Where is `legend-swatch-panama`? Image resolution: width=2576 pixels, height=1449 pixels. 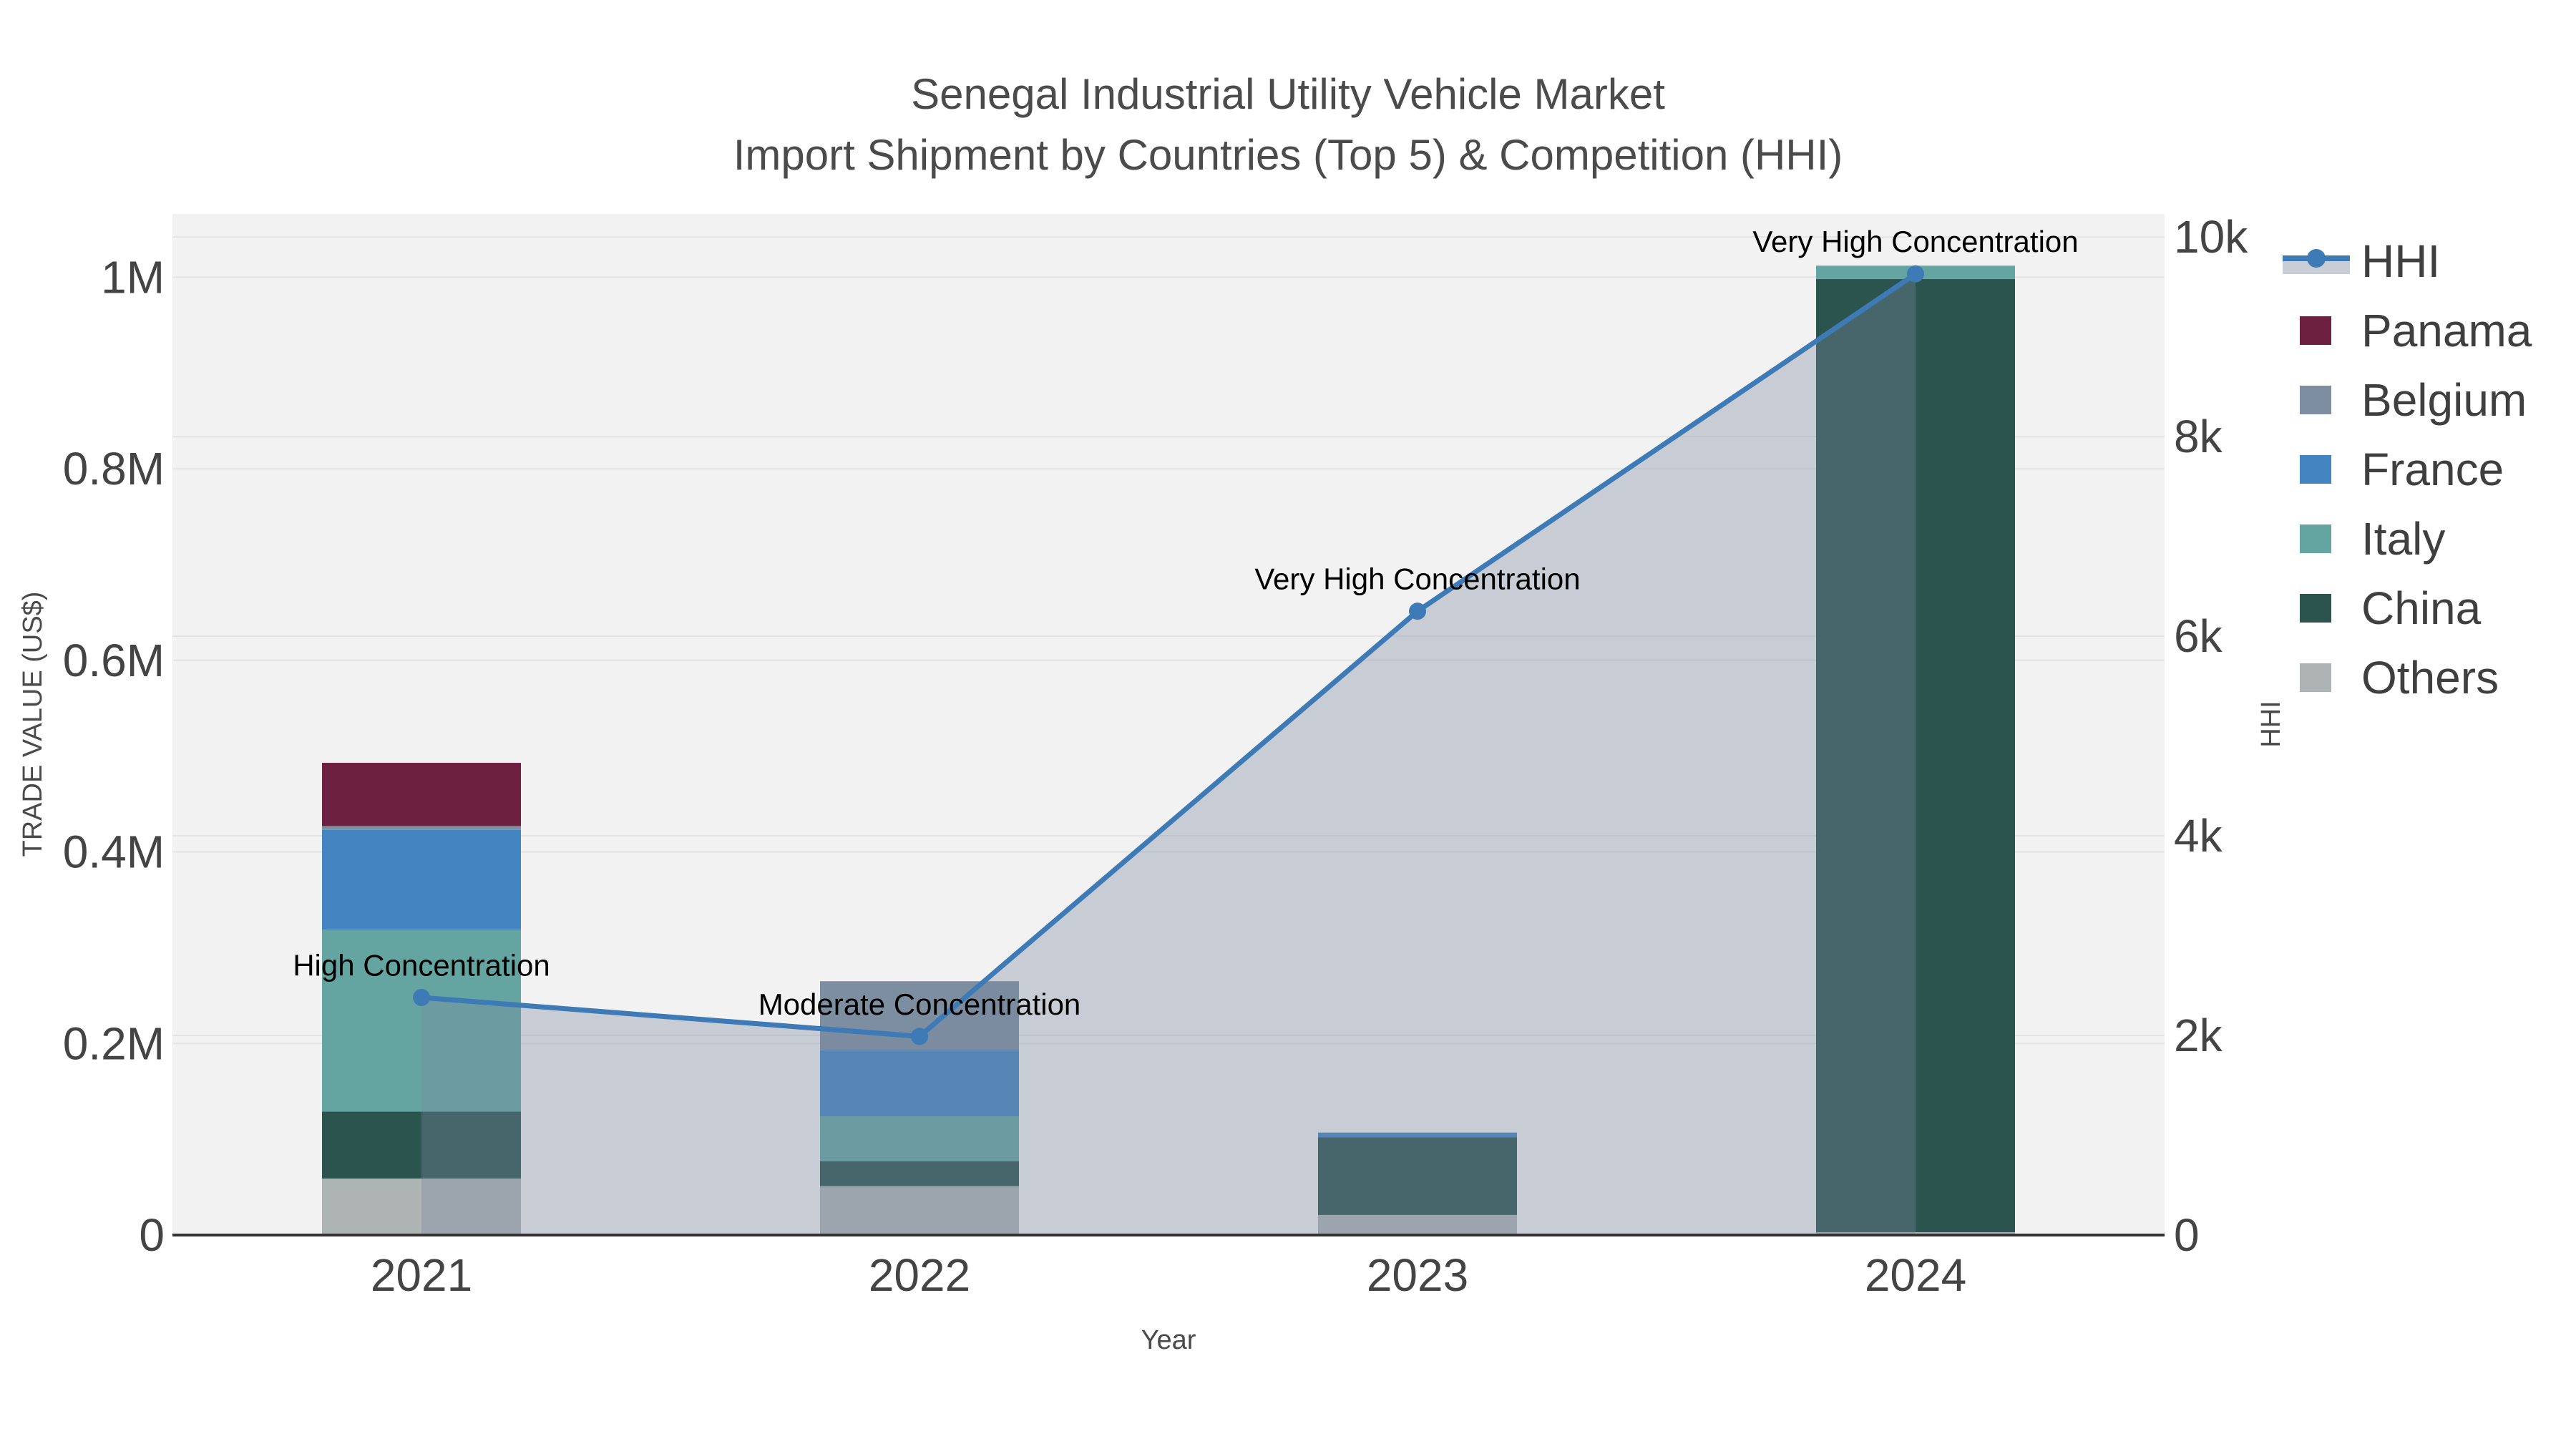 legend-swatch-panama is located at coordinates (2315, 330).